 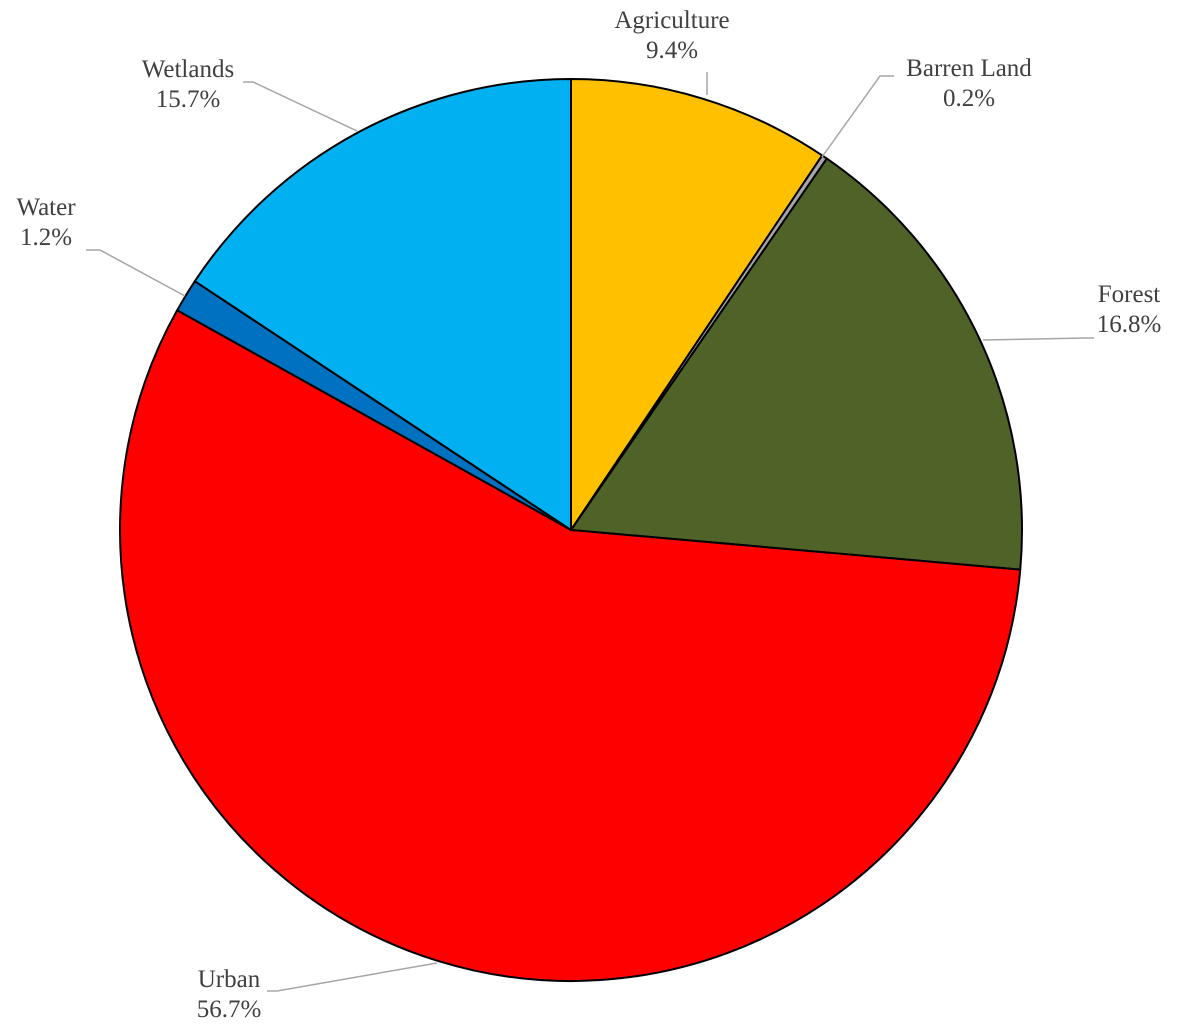 What do you see at coordinates (969, 68) in the screenshot?
I see `data-label-name-barren-land: Barren Land` at bounding box center [969, 68].